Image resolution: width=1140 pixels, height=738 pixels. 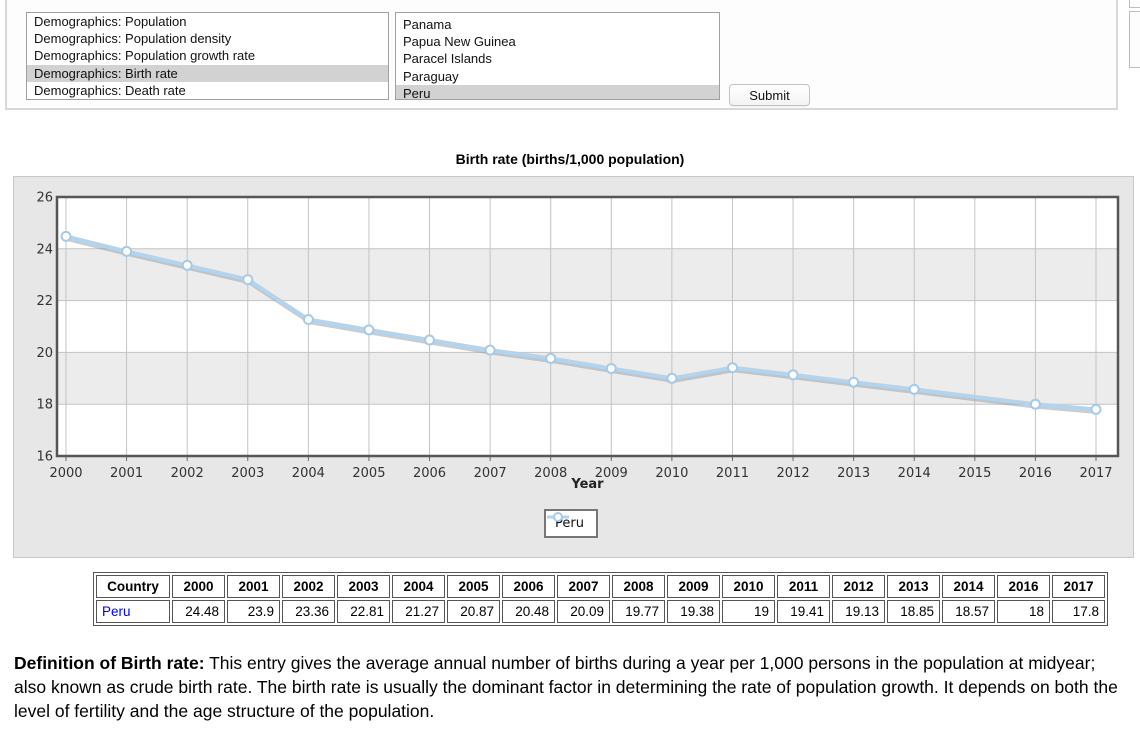 What do you see at coordinates (913, 611) in the screenshot?
I see `value-cell: 18.85` at bounding box center [913, 611].